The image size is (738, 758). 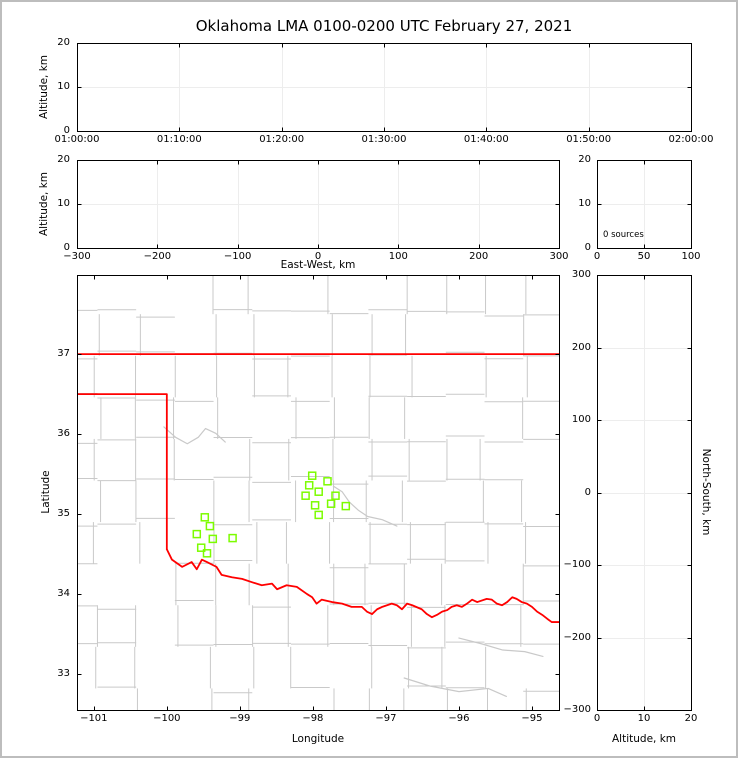 I want to click on panel-plan-view-map-y-tick-label: 33, so click(x=63, y=674).